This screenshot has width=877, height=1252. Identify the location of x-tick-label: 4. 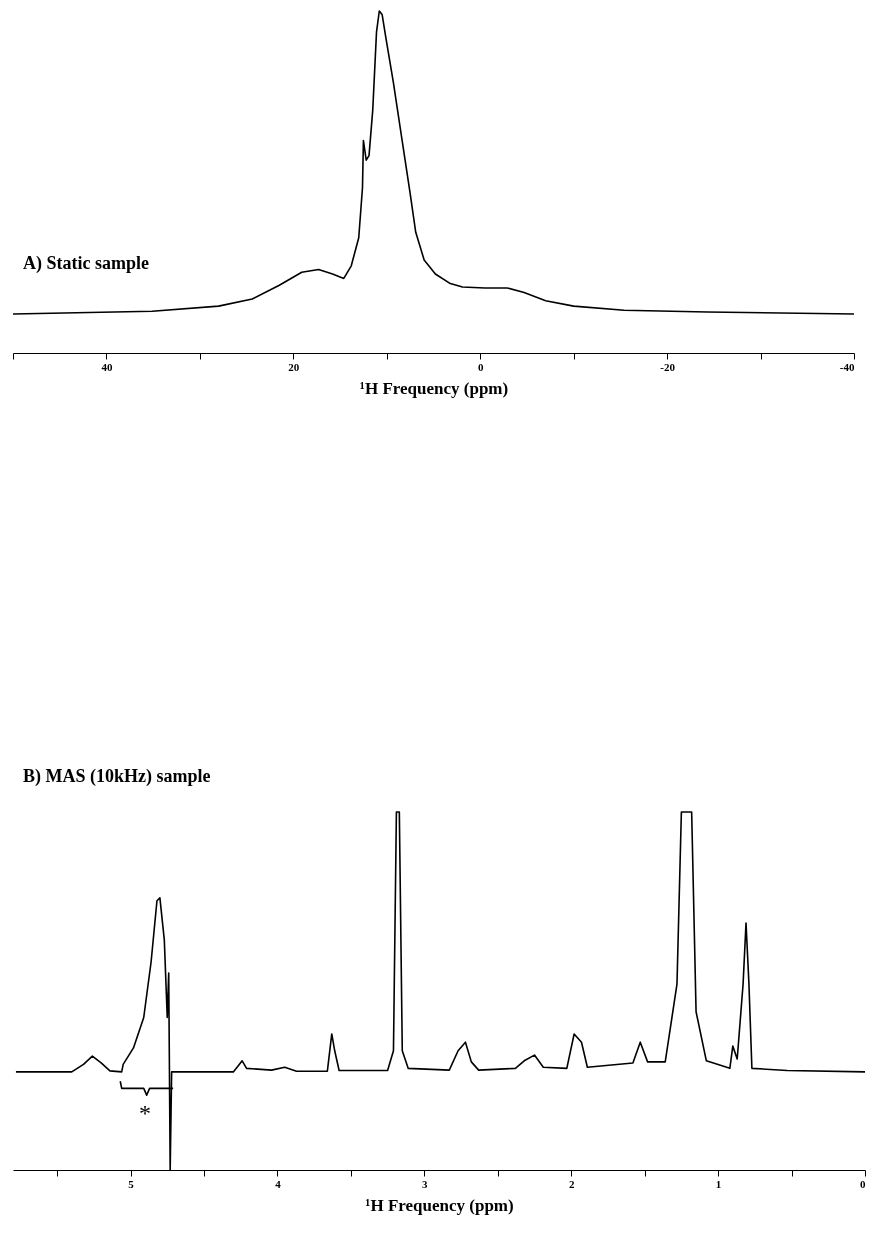
(278, 1183).